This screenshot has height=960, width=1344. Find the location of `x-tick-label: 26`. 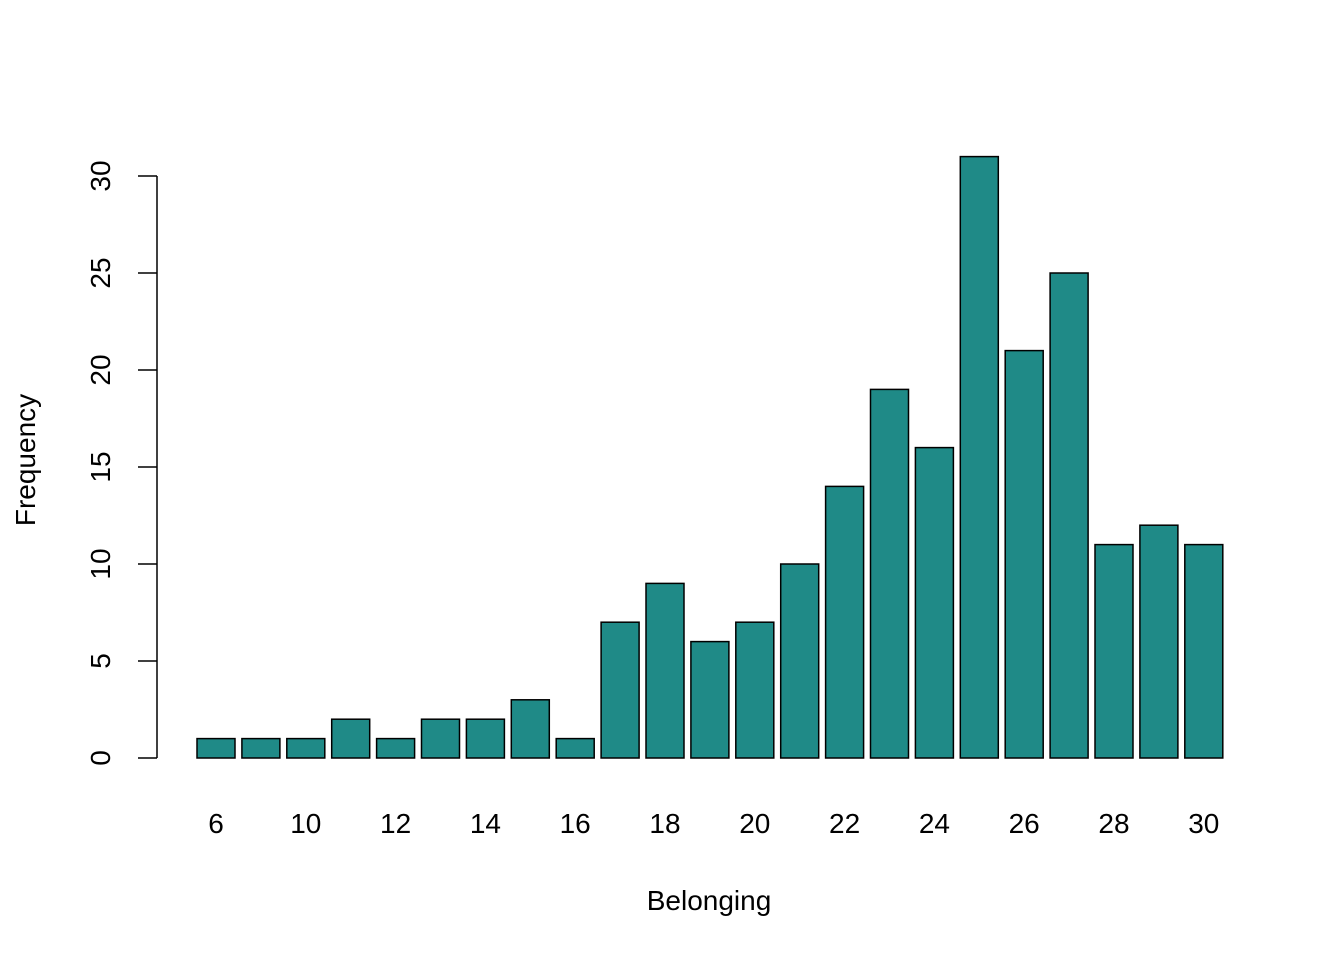

x-tick-label: 26 is located at coordinates (1024, 823).